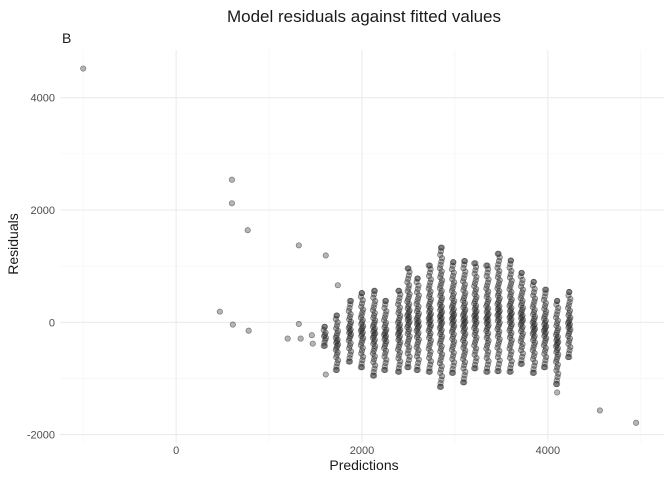 The width and height of the screenshot is (672, 480). I want to click on y-tick-label: 0, so click(52, 323).